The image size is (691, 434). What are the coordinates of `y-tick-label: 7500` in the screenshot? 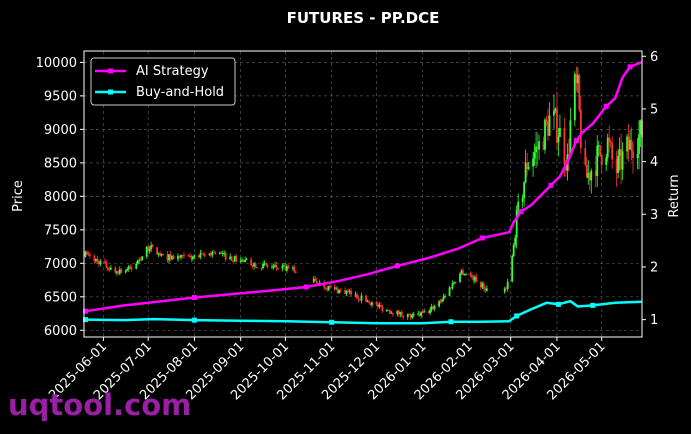 It's located at (60, 230).